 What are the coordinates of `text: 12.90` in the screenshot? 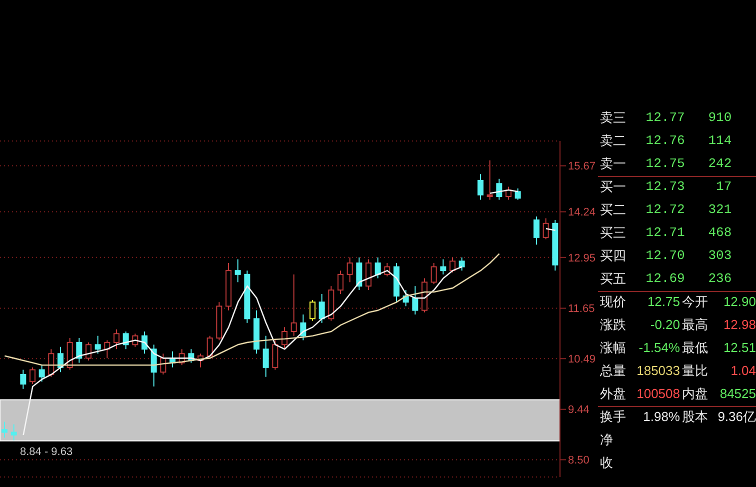 It's located at (739, 302).